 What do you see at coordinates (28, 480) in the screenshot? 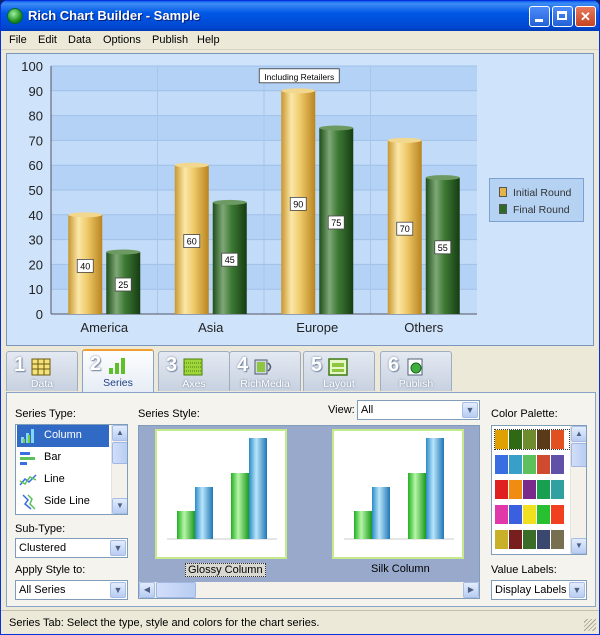
I see `line-type-icon` at bounding box center [28, 480].